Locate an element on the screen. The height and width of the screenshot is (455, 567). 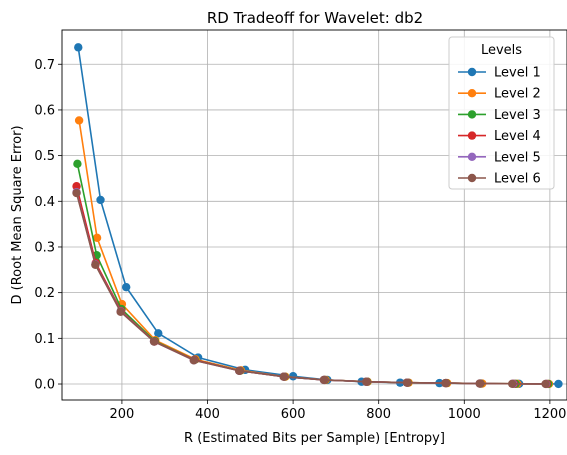
y-tick-label: 0.4 is located at coordinates (44, 202).